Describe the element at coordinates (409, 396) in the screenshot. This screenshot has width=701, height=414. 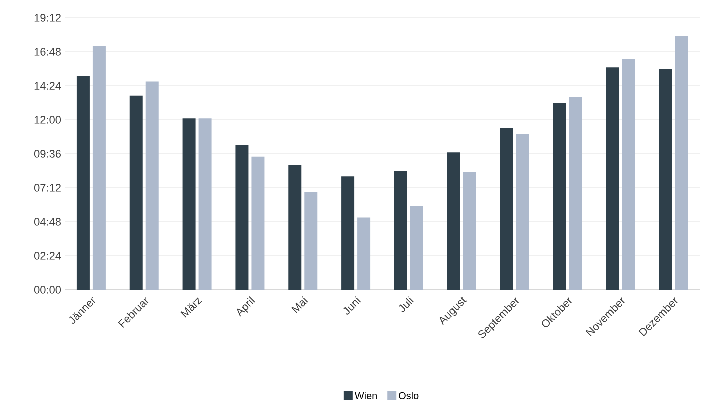
I see `legend-label: Oslo` at that location.